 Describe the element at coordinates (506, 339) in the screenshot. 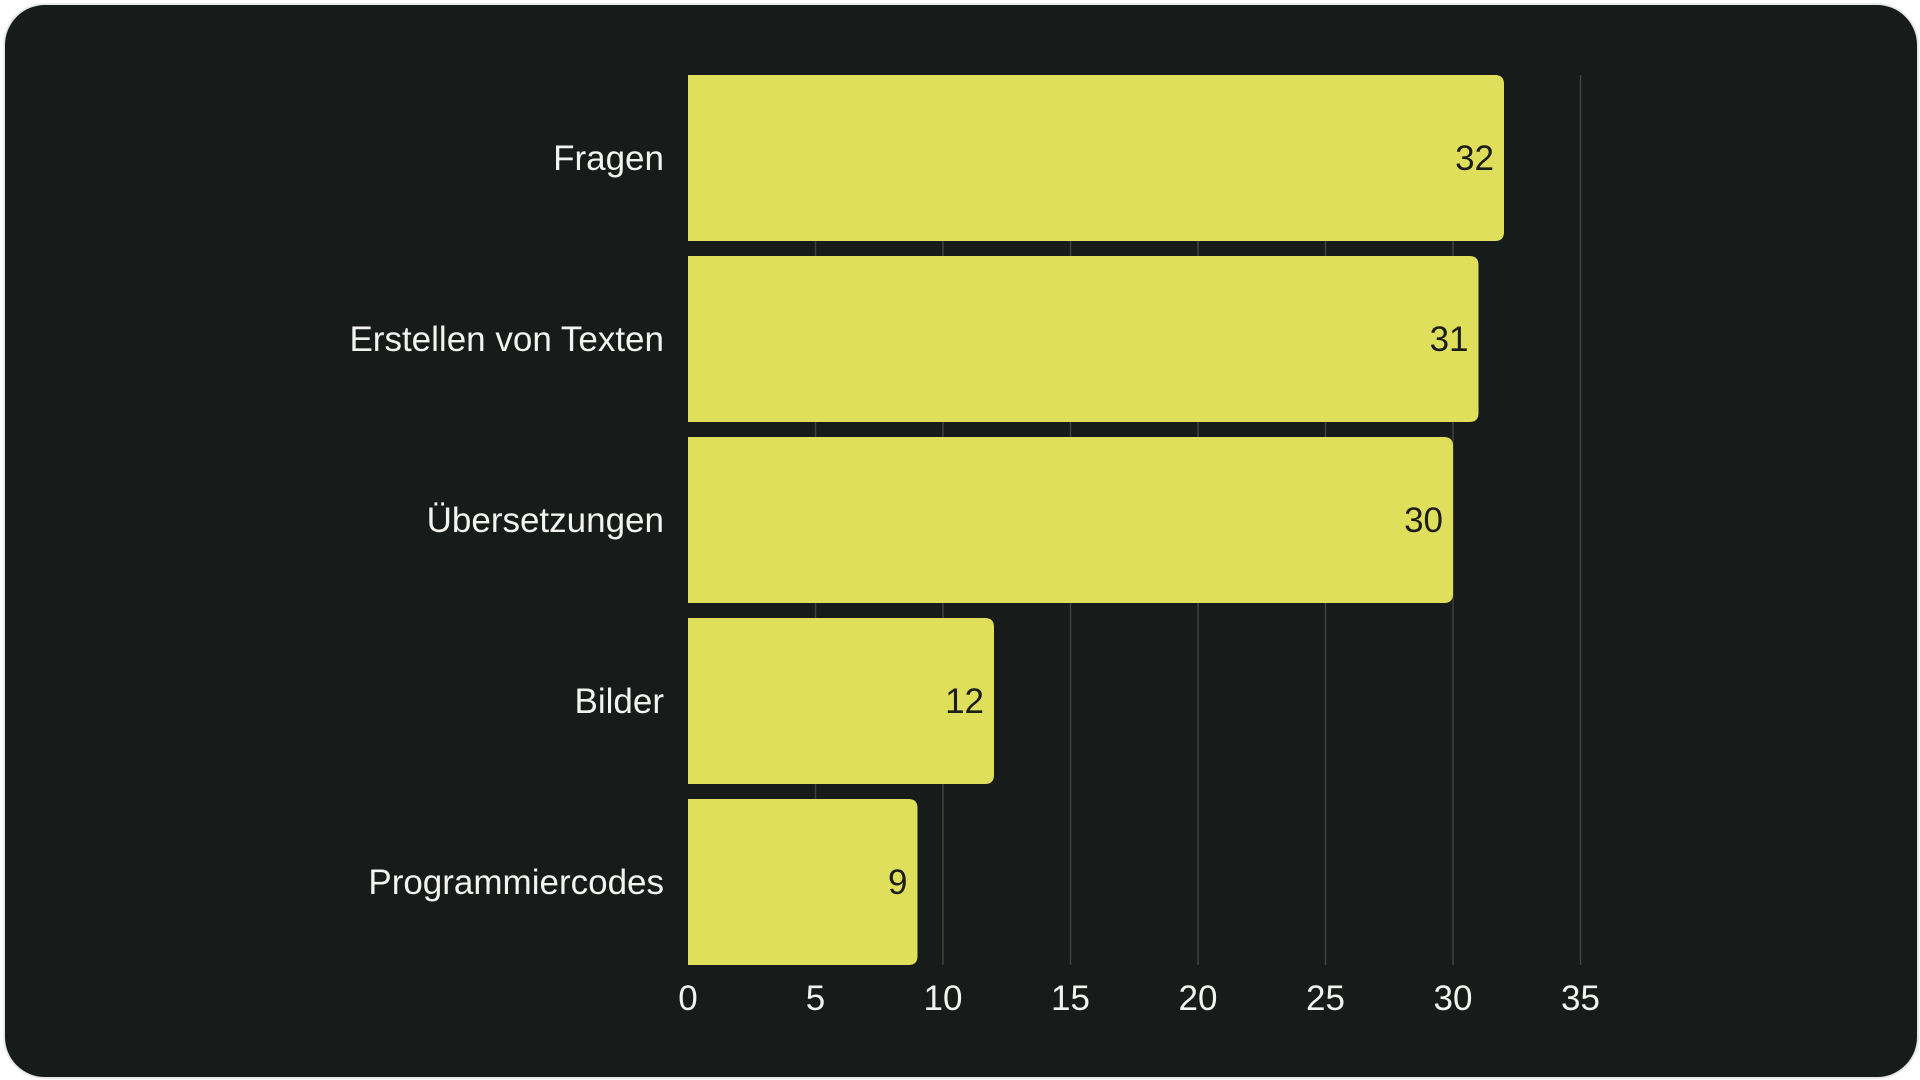

I see `category-label: Erstellen von Texten` at that location.